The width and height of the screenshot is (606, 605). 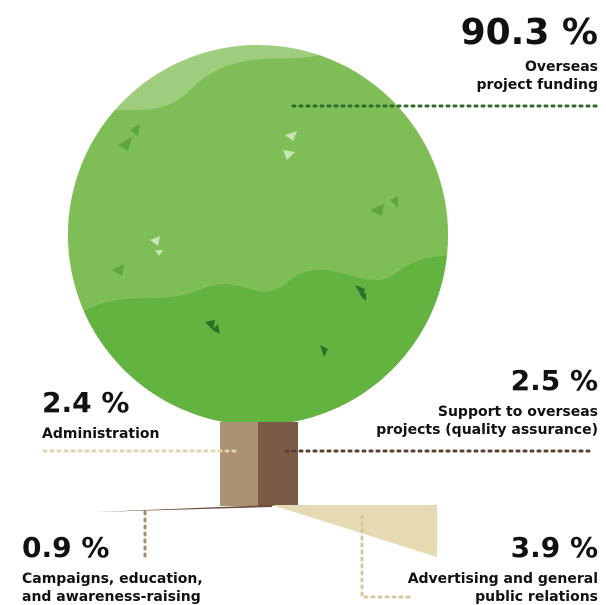 What do you see at coordinates (537, 85) in the screenshot?
I see `category-label: project funding` at bounding box center [537, 85].